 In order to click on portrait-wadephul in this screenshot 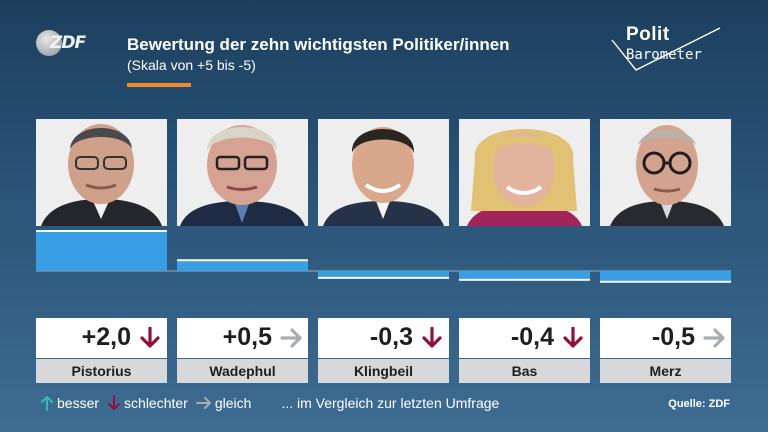, I will do `click(242, 172)`.